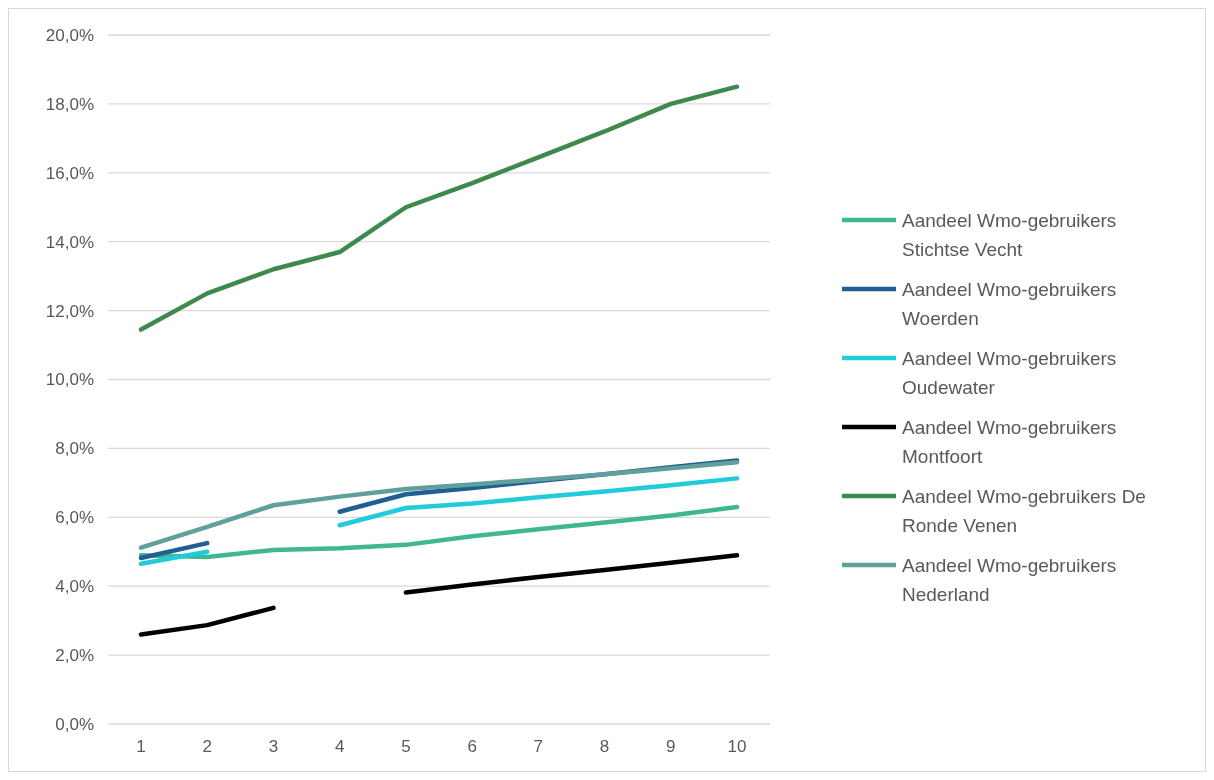  Describe the element at coordinates (406, 746) in the screenshot. I see `x-tick-label: 5` at that location.